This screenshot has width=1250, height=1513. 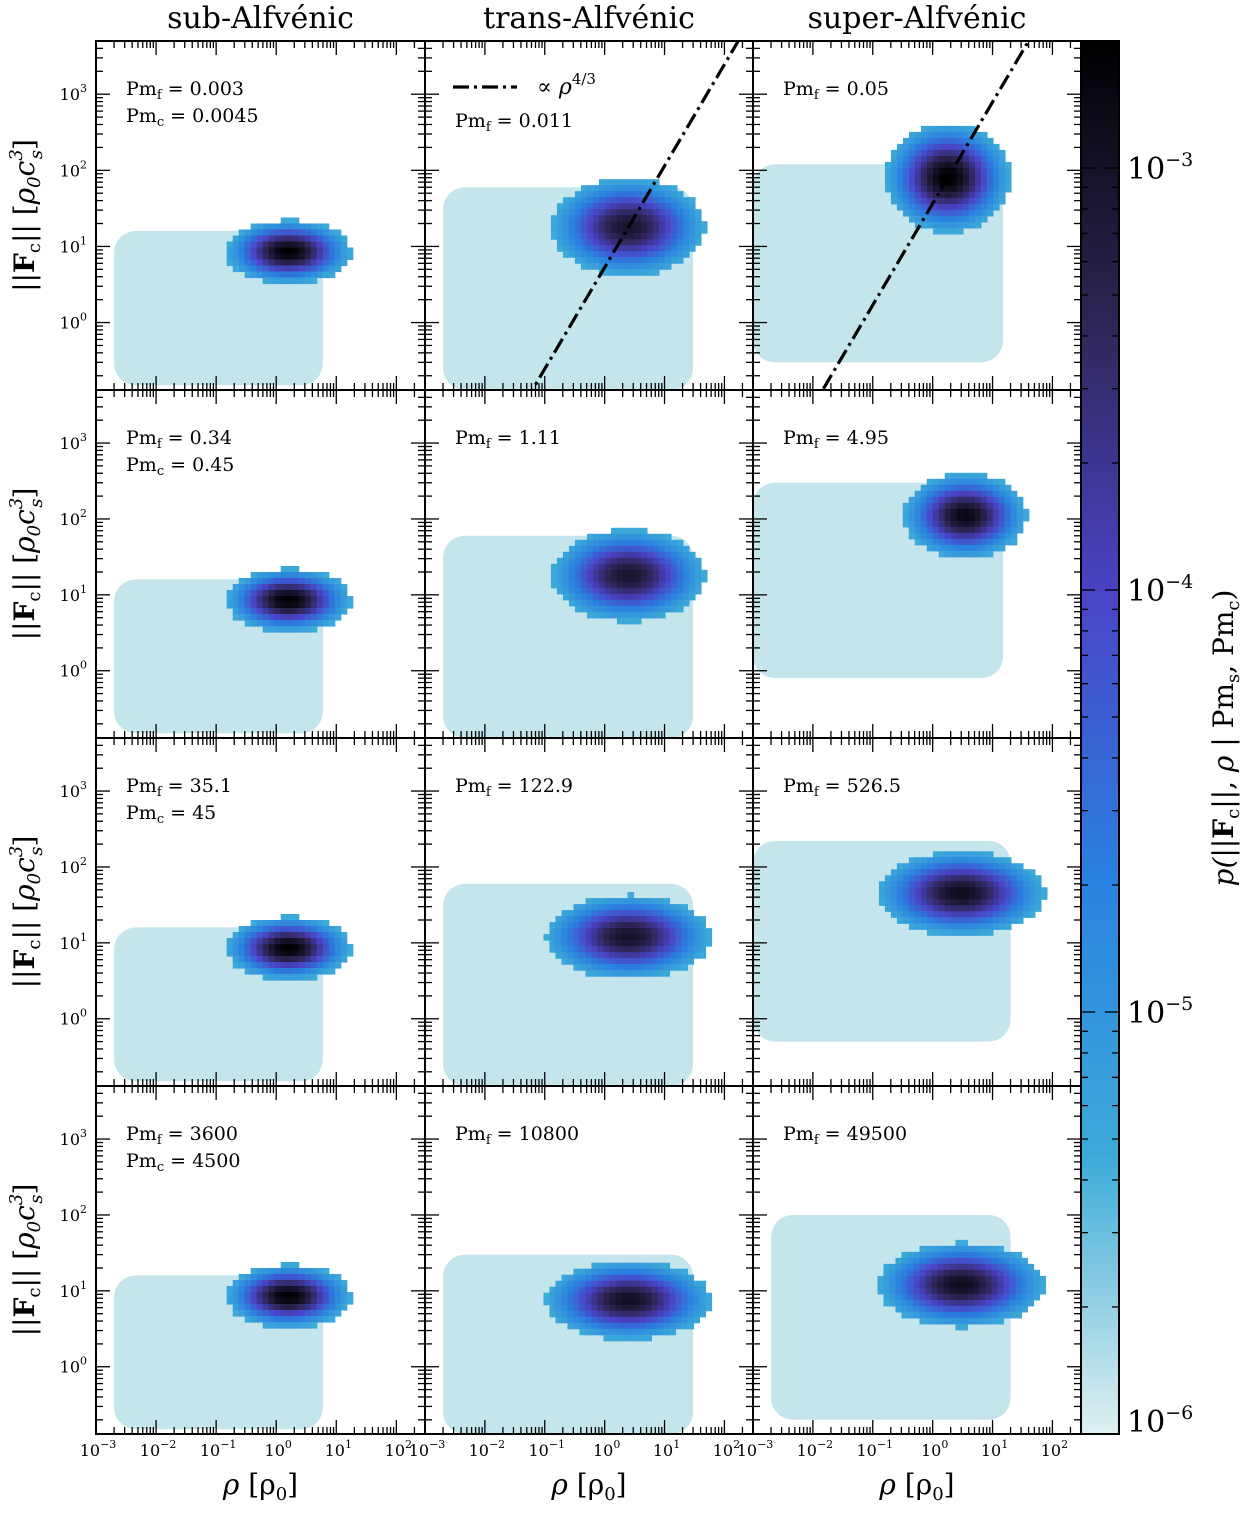 What do you see at coordinates (1160, 1012) in the screenshot?
I see `colorbar-tick-label: 10−5` at bounding box center [1160, 1012].